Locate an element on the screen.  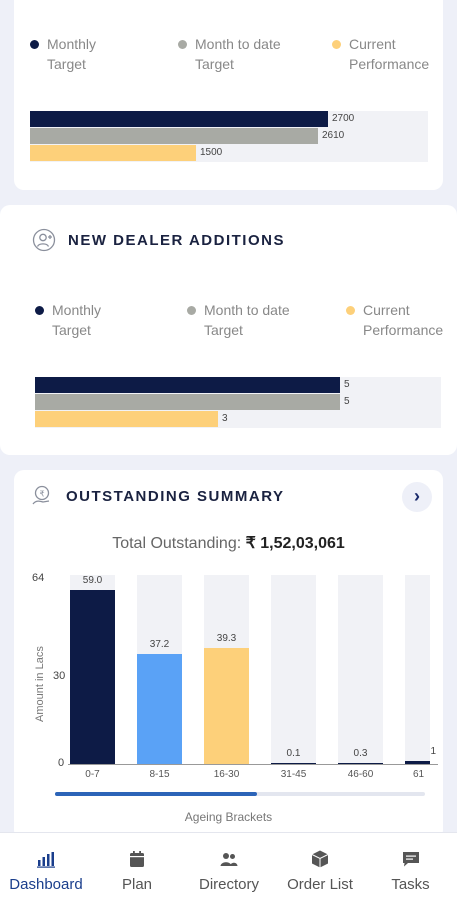
bottom-navigation: Dashboard Plan Directory Order List is located at coordinates (228, 866).